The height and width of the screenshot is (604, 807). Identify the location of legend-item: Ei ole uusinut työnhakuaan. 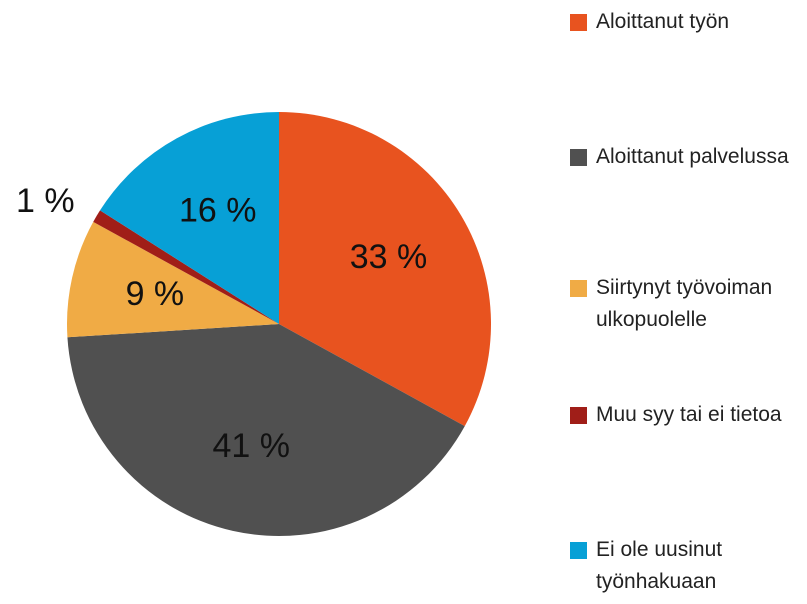
(688, 566).